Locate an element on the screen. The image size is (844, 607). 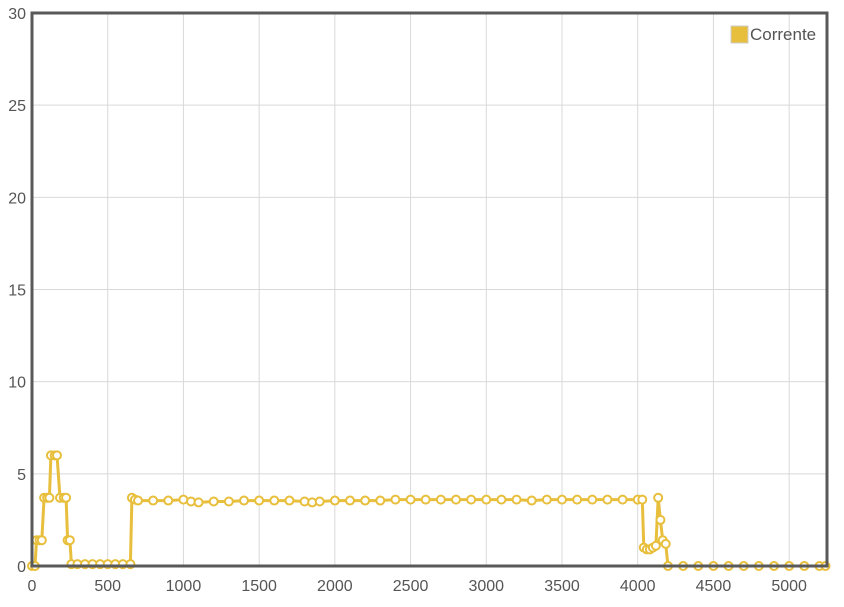
y-axis-ticks: 0 5 10 15 20 25 30 is located at coordinates (17, 291).